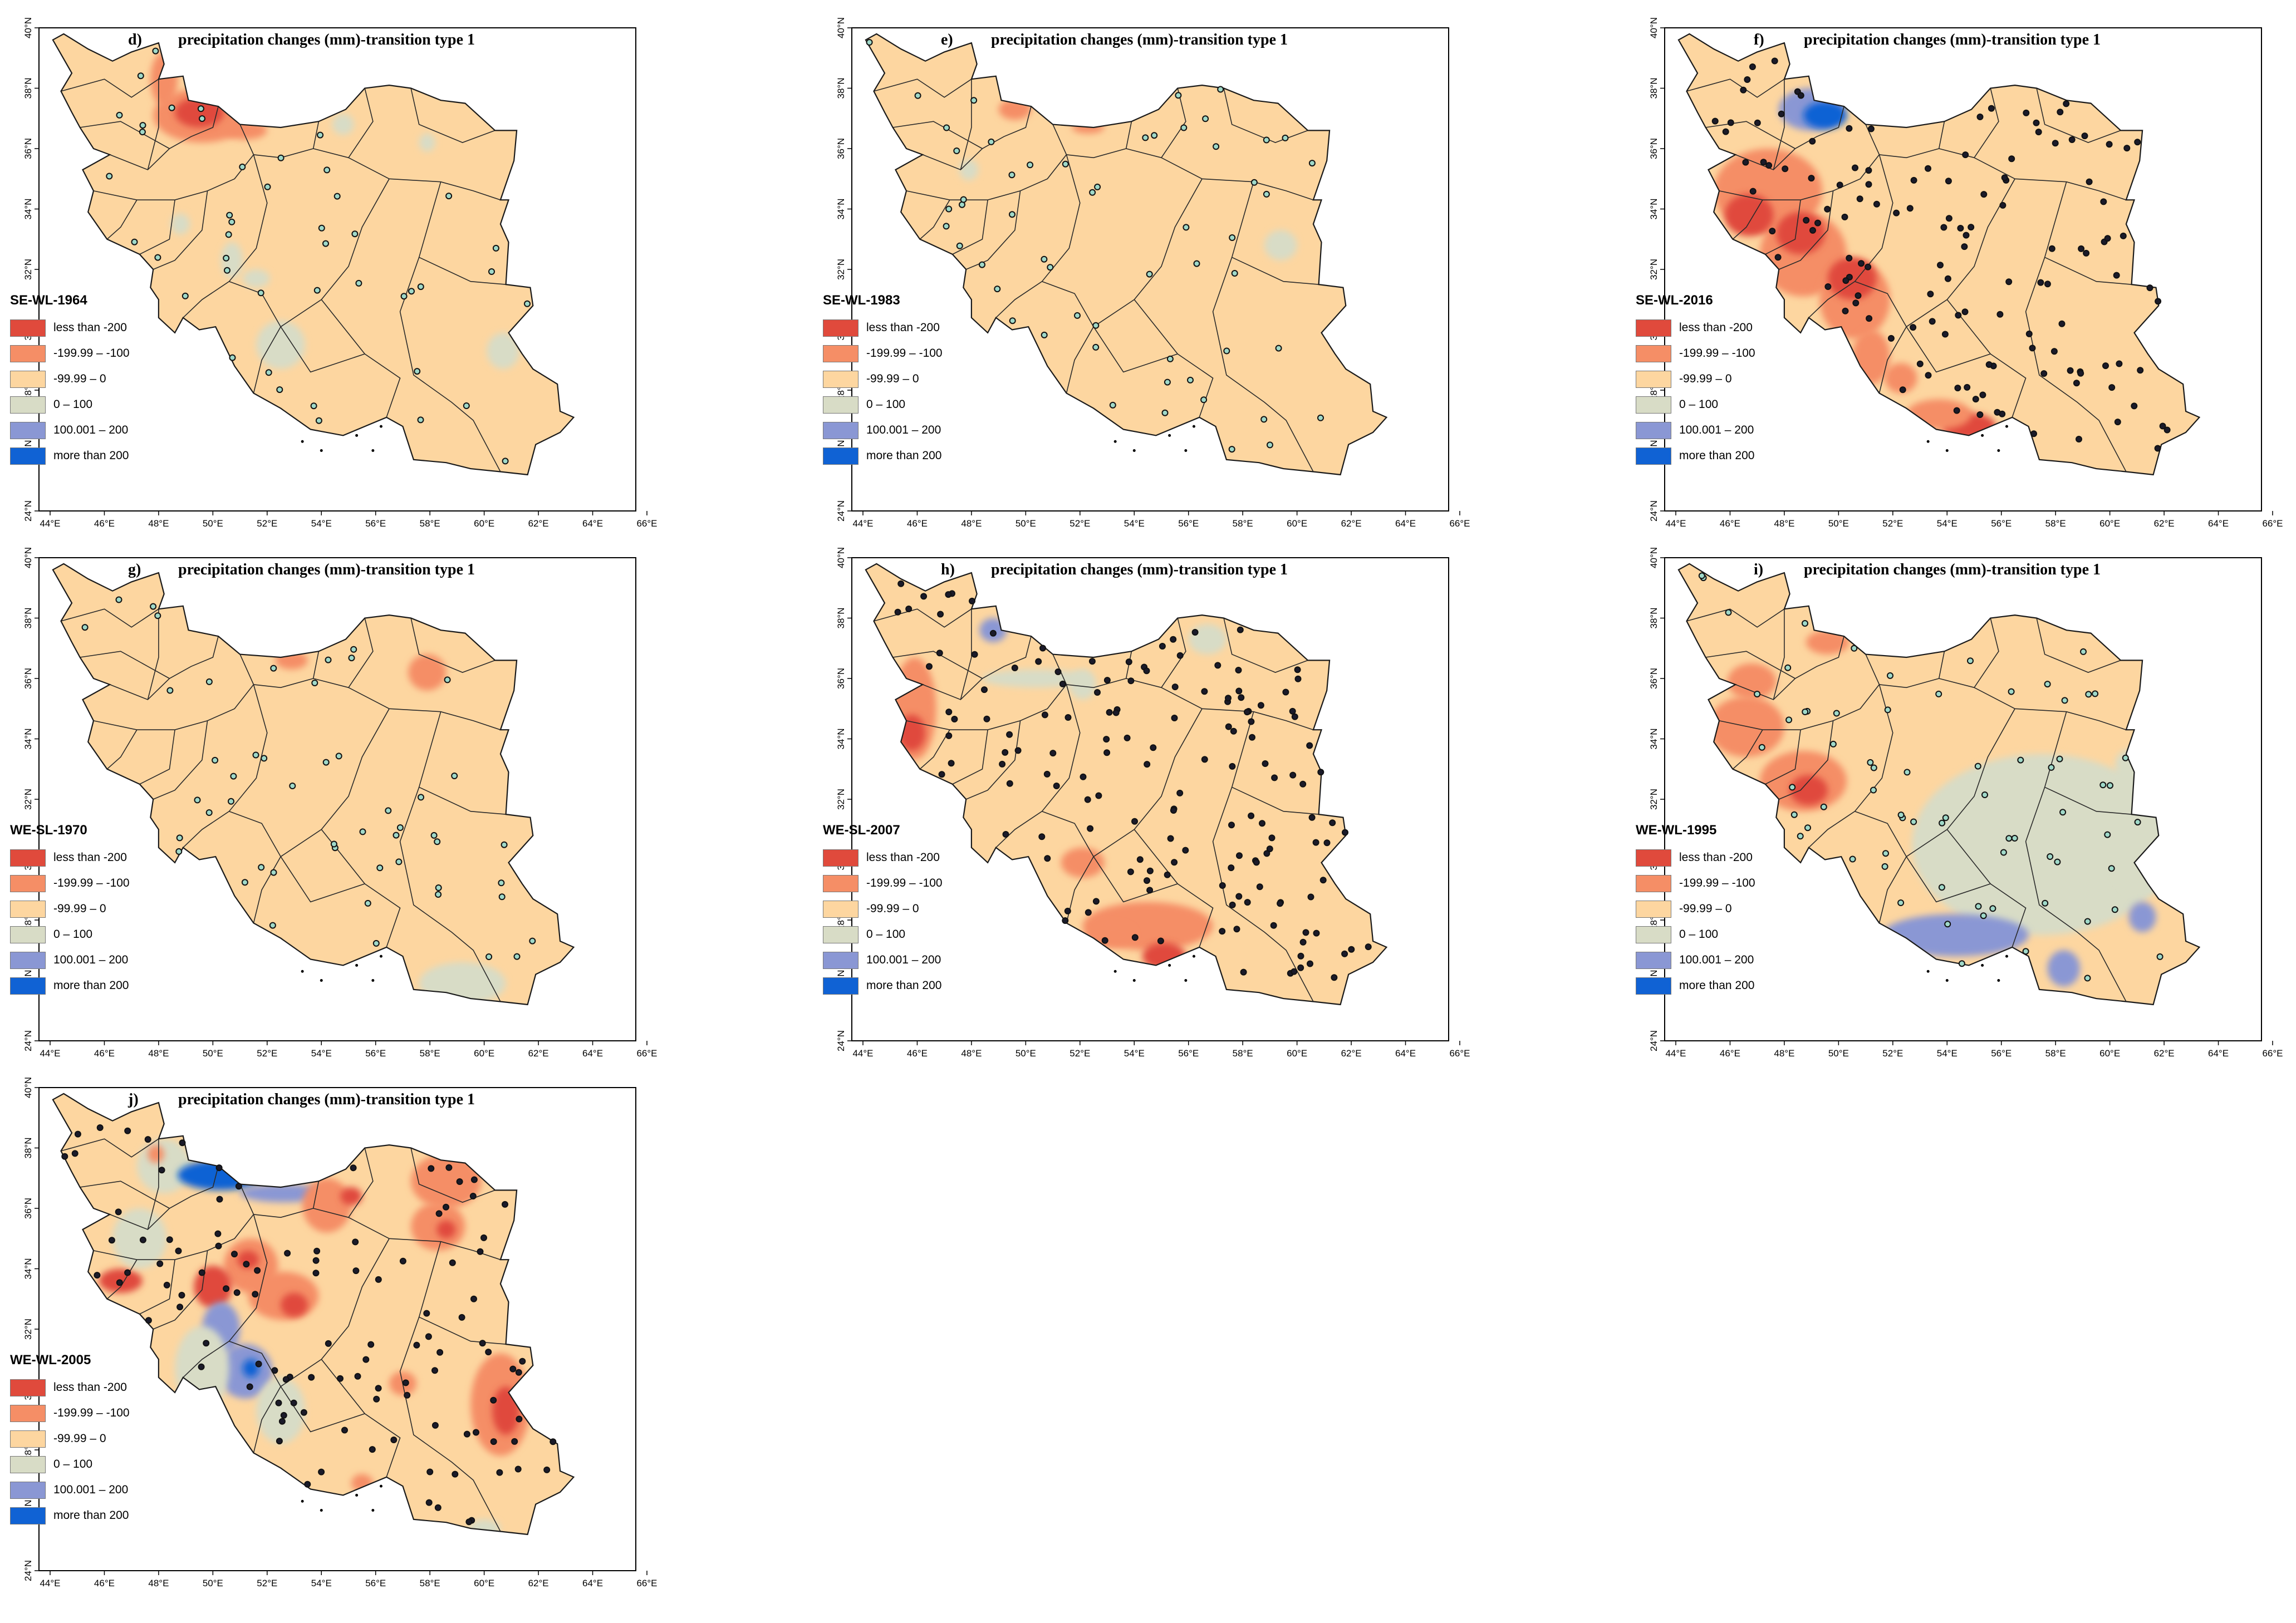  I want to click on legend-item: 0 – 100, so click(1728, 405).